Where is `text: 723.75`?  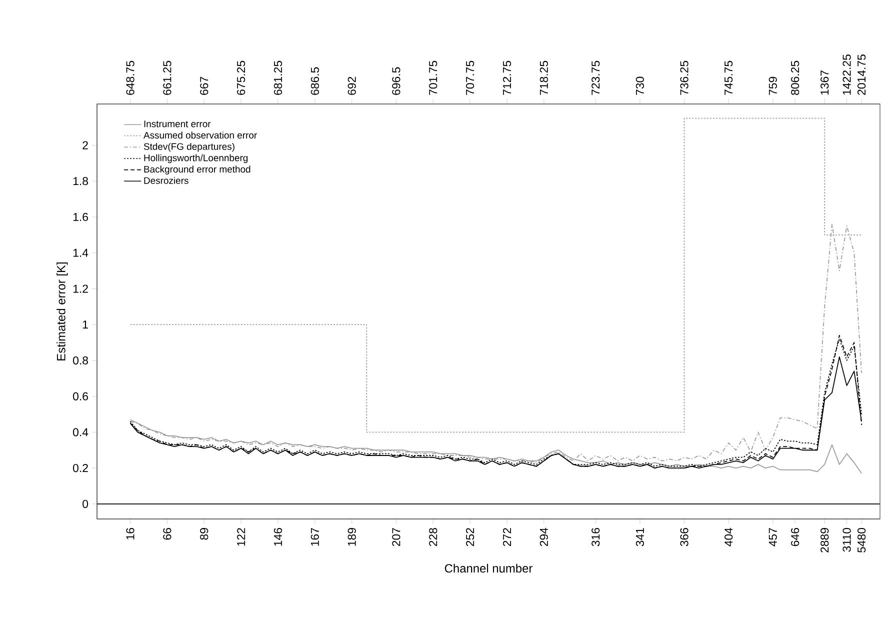 text: 723.75 is located at coordinates (596, 77).